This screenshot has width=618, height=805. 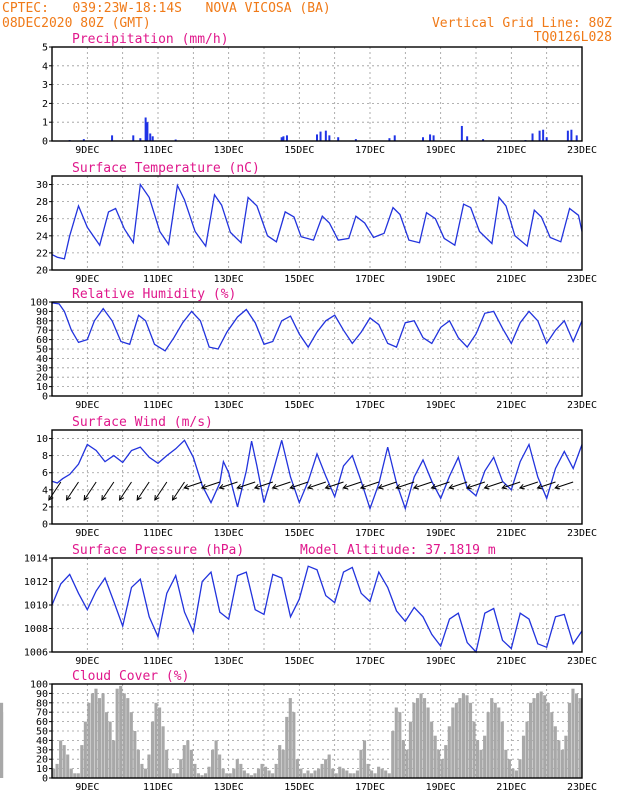 I want to click on y-tick-label: 0, so click(x=45, y=779).